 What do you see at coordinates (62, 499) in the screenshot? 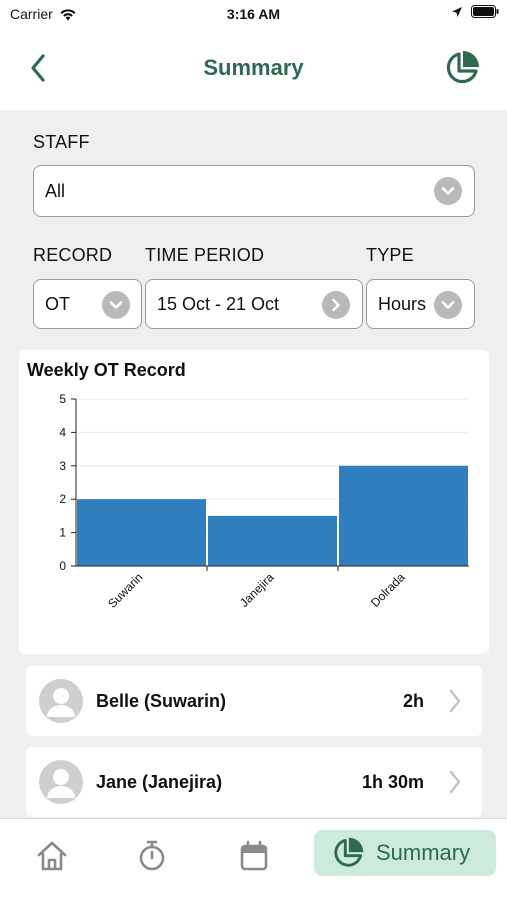
I see `y-tick-label: 2` at bounding box center [62, 499].